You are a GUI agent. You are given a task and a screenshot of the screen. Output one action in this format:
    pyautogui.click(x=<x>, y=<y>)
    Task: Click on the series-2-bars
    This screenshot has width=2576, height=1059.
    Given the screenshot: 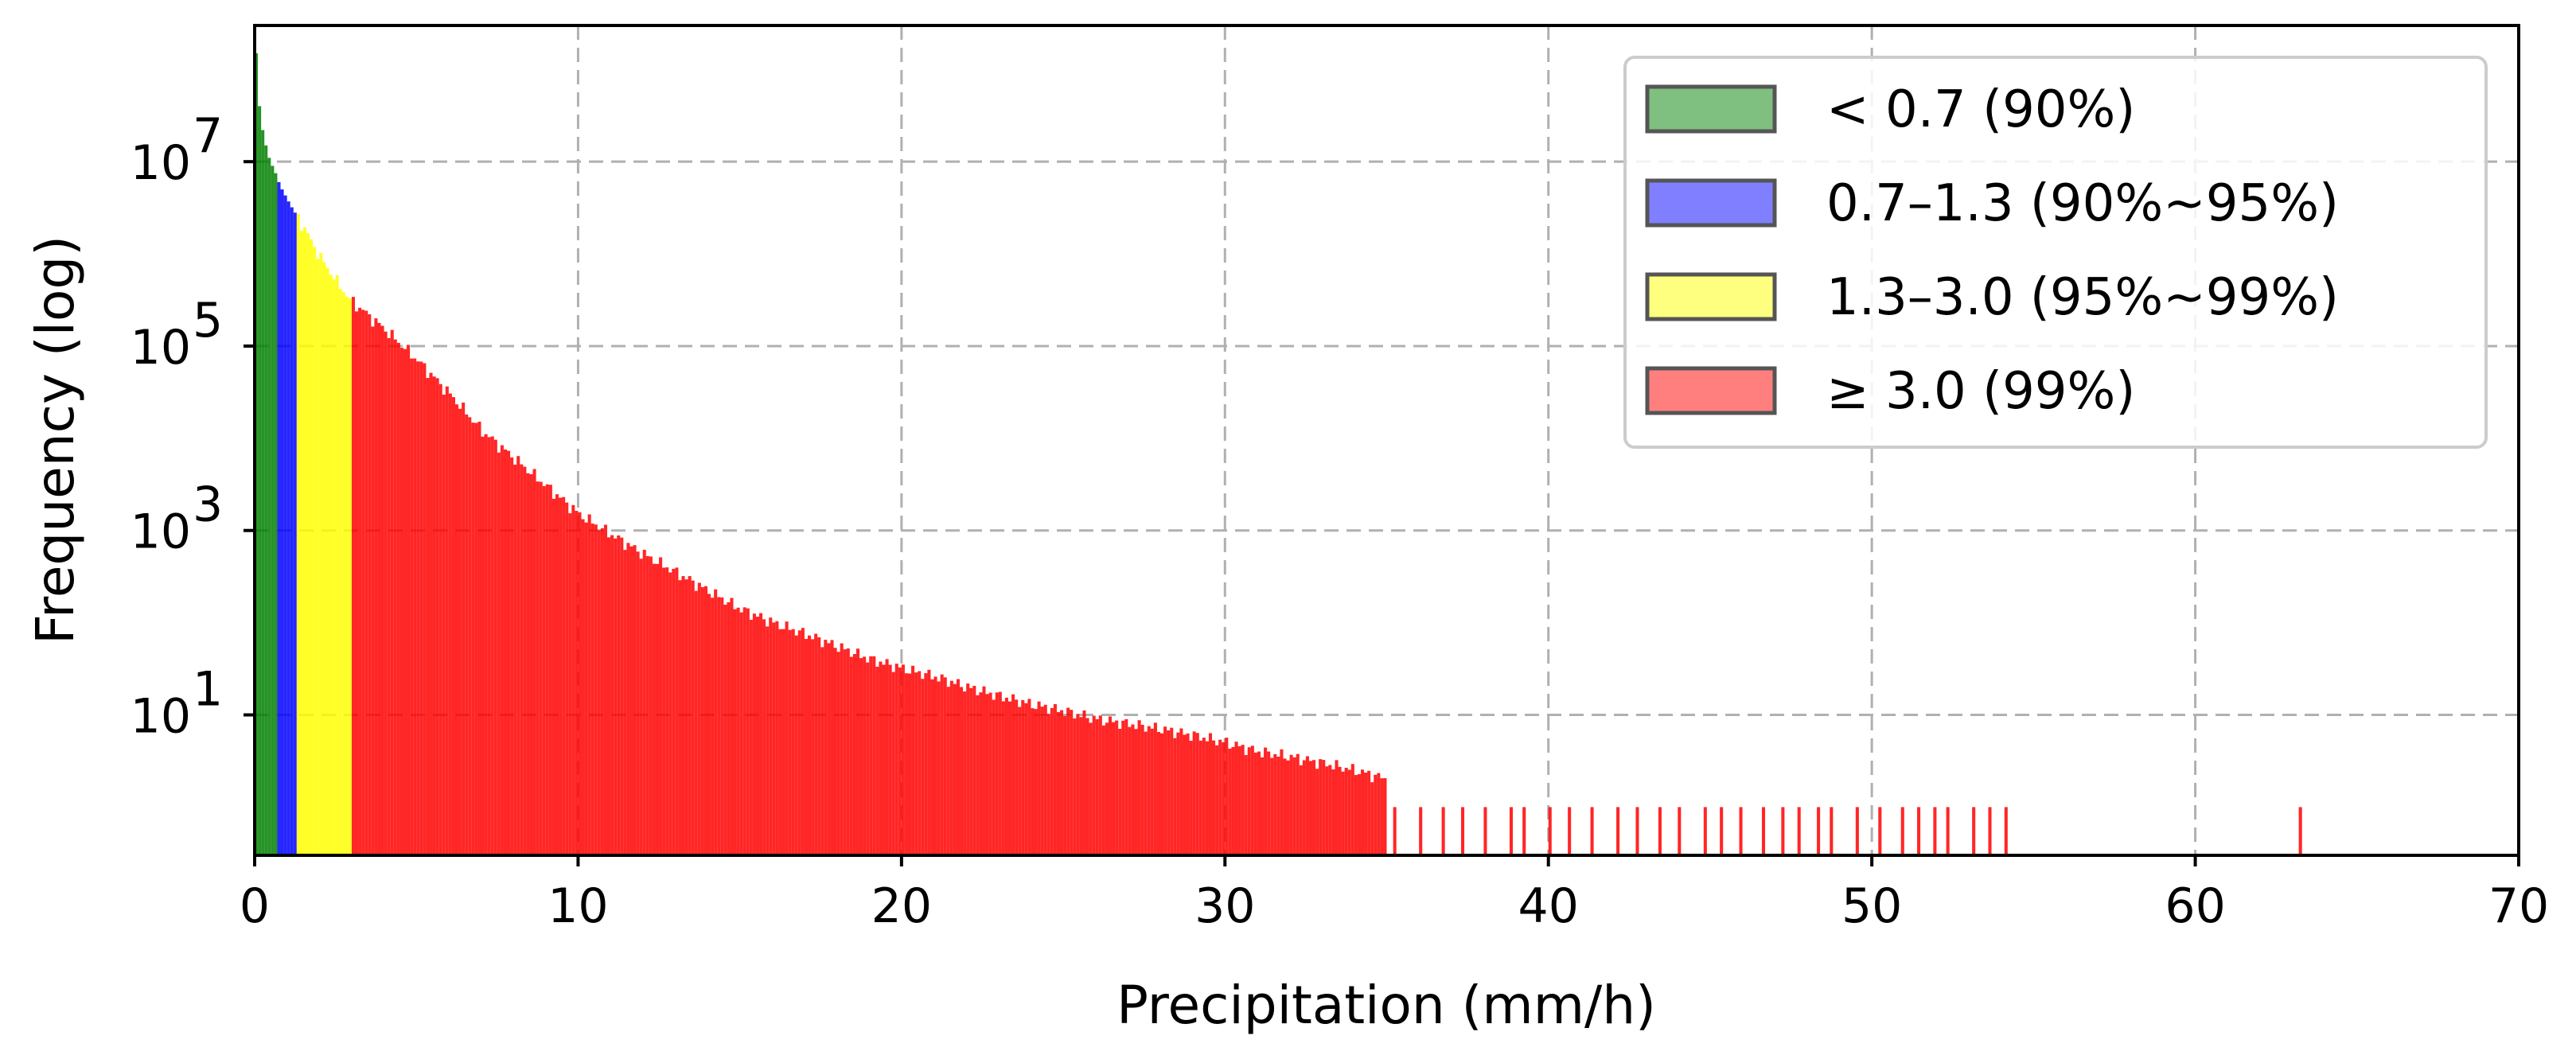 What is the action you would take?
    pyautogui.click(x=324, y=534)
    